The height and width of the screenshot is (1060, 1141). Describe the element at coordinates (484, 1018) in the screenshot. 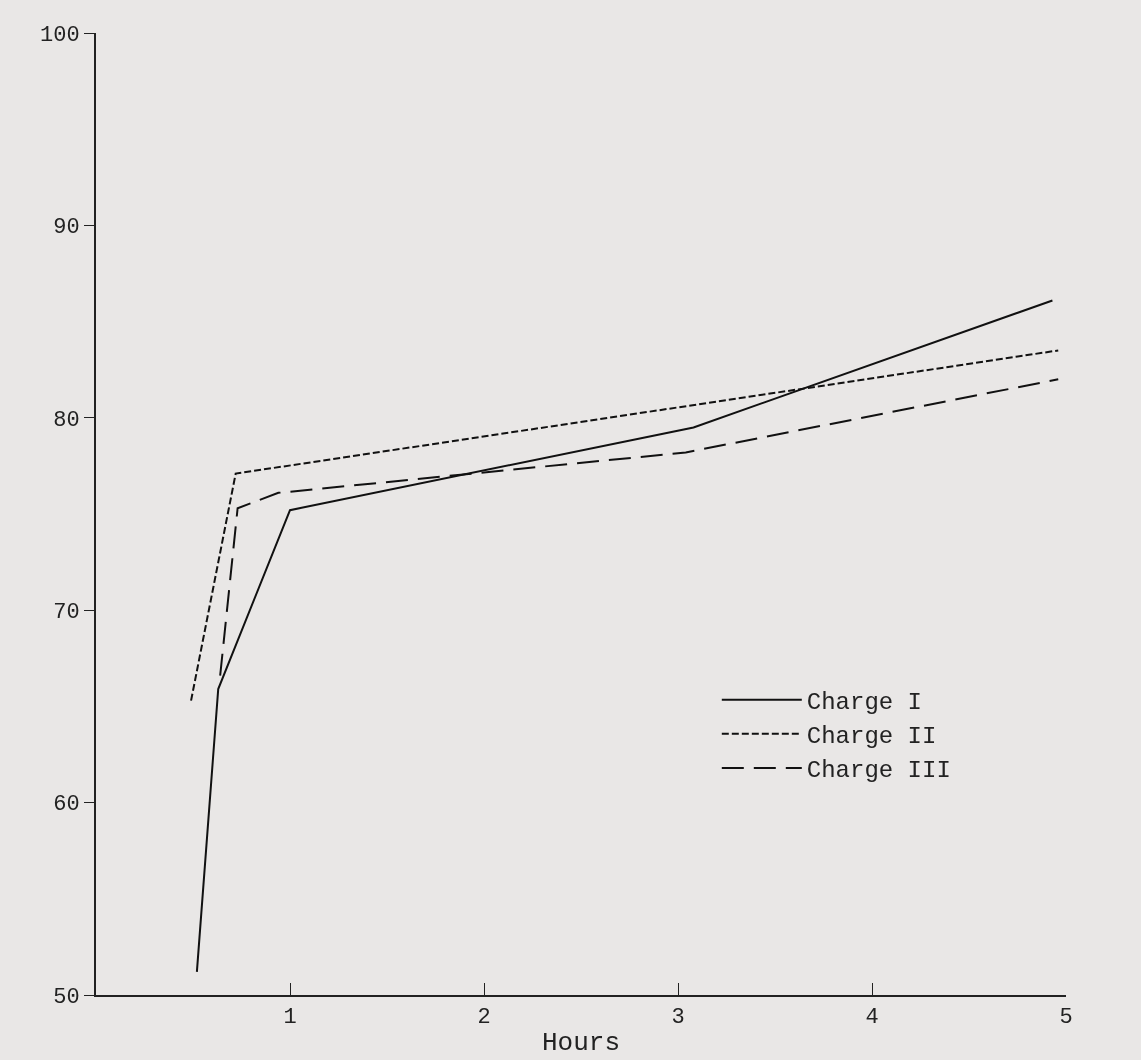

I see `x-tick-label: 2` at that location.